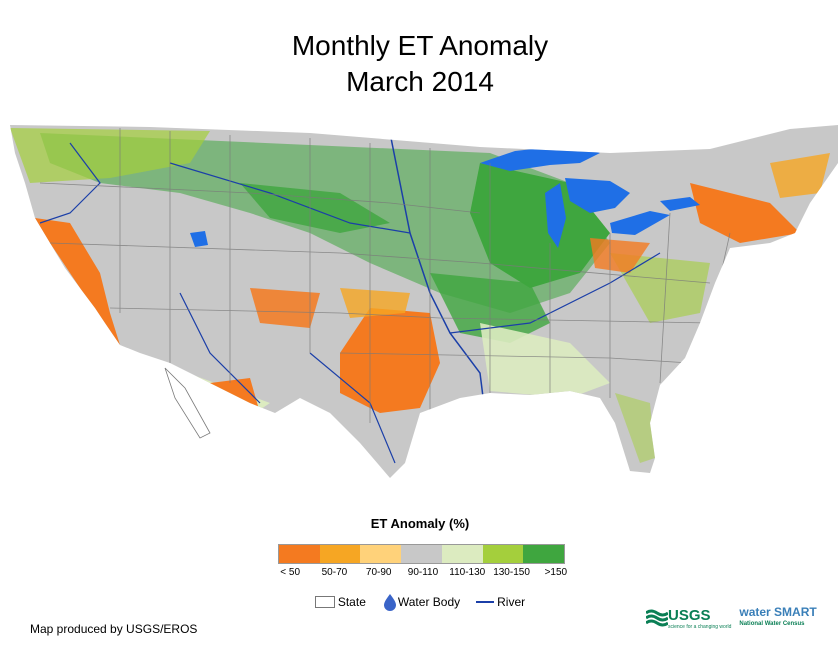  I want to click on title-line-2: March 2014, so click(420, 81).